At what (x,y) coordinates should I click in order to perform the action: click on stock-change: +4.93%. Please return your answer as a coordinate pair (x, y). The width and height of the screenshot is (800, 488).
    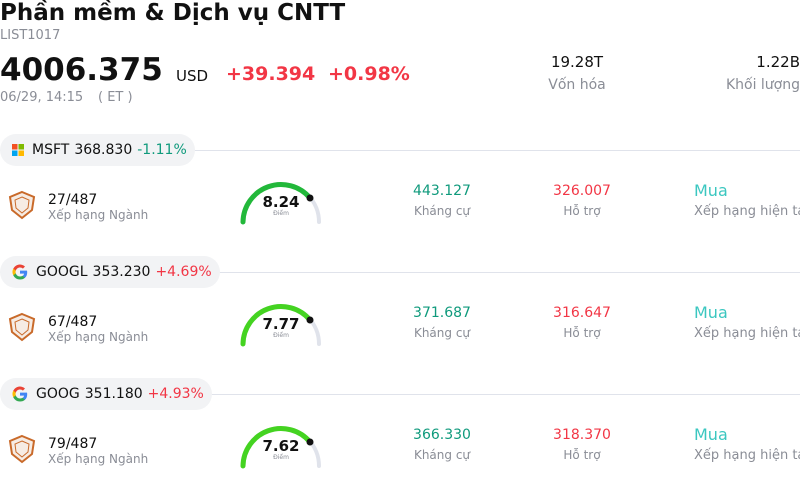
    Looking at the image, I should click on (175, 394).